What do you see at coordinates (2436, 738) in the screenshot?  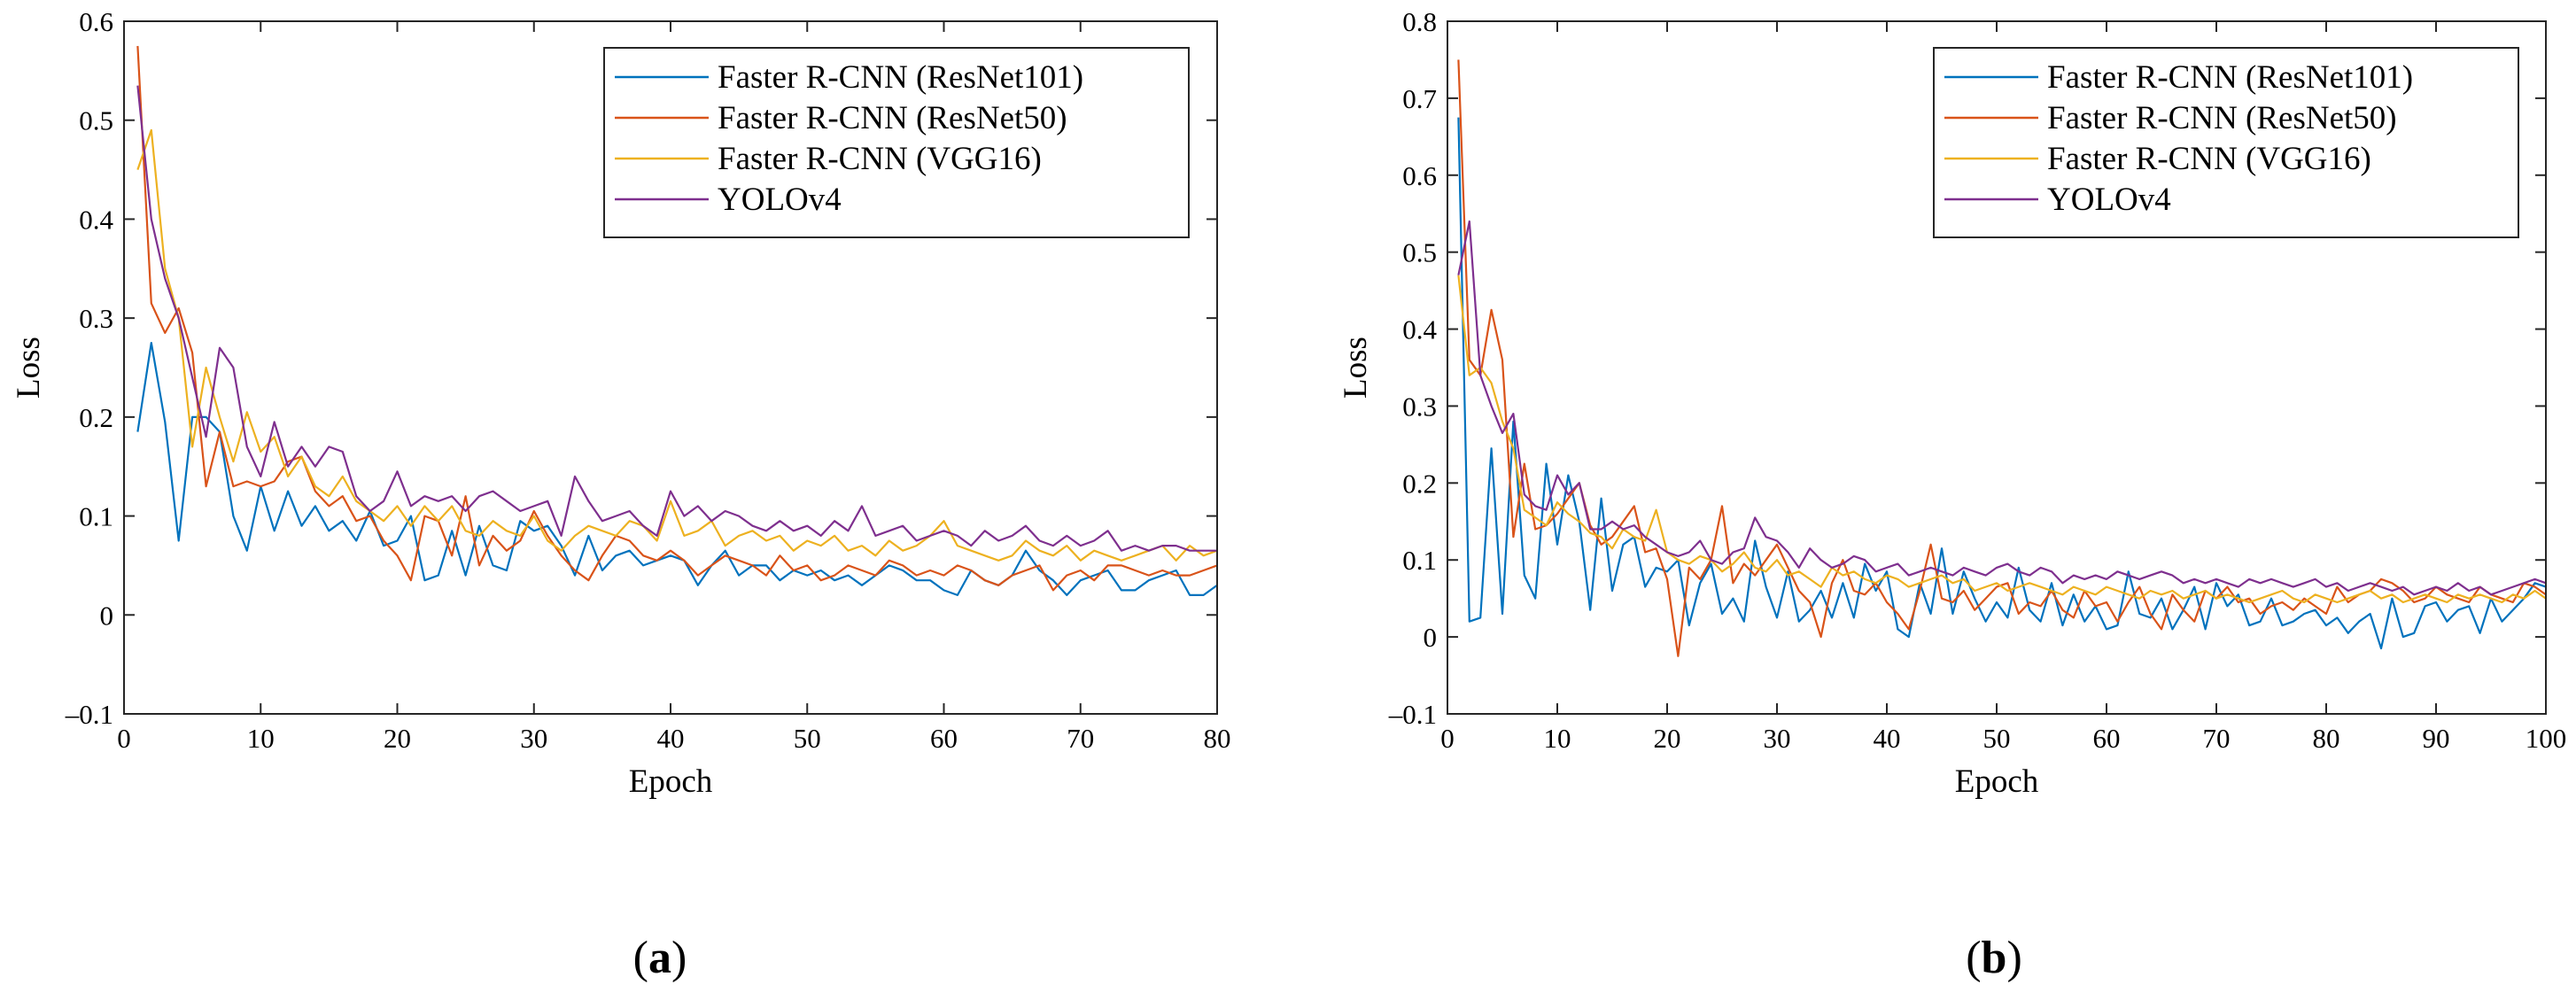 I see `x-tick-label: 90` at bounding box center [2436, 738].